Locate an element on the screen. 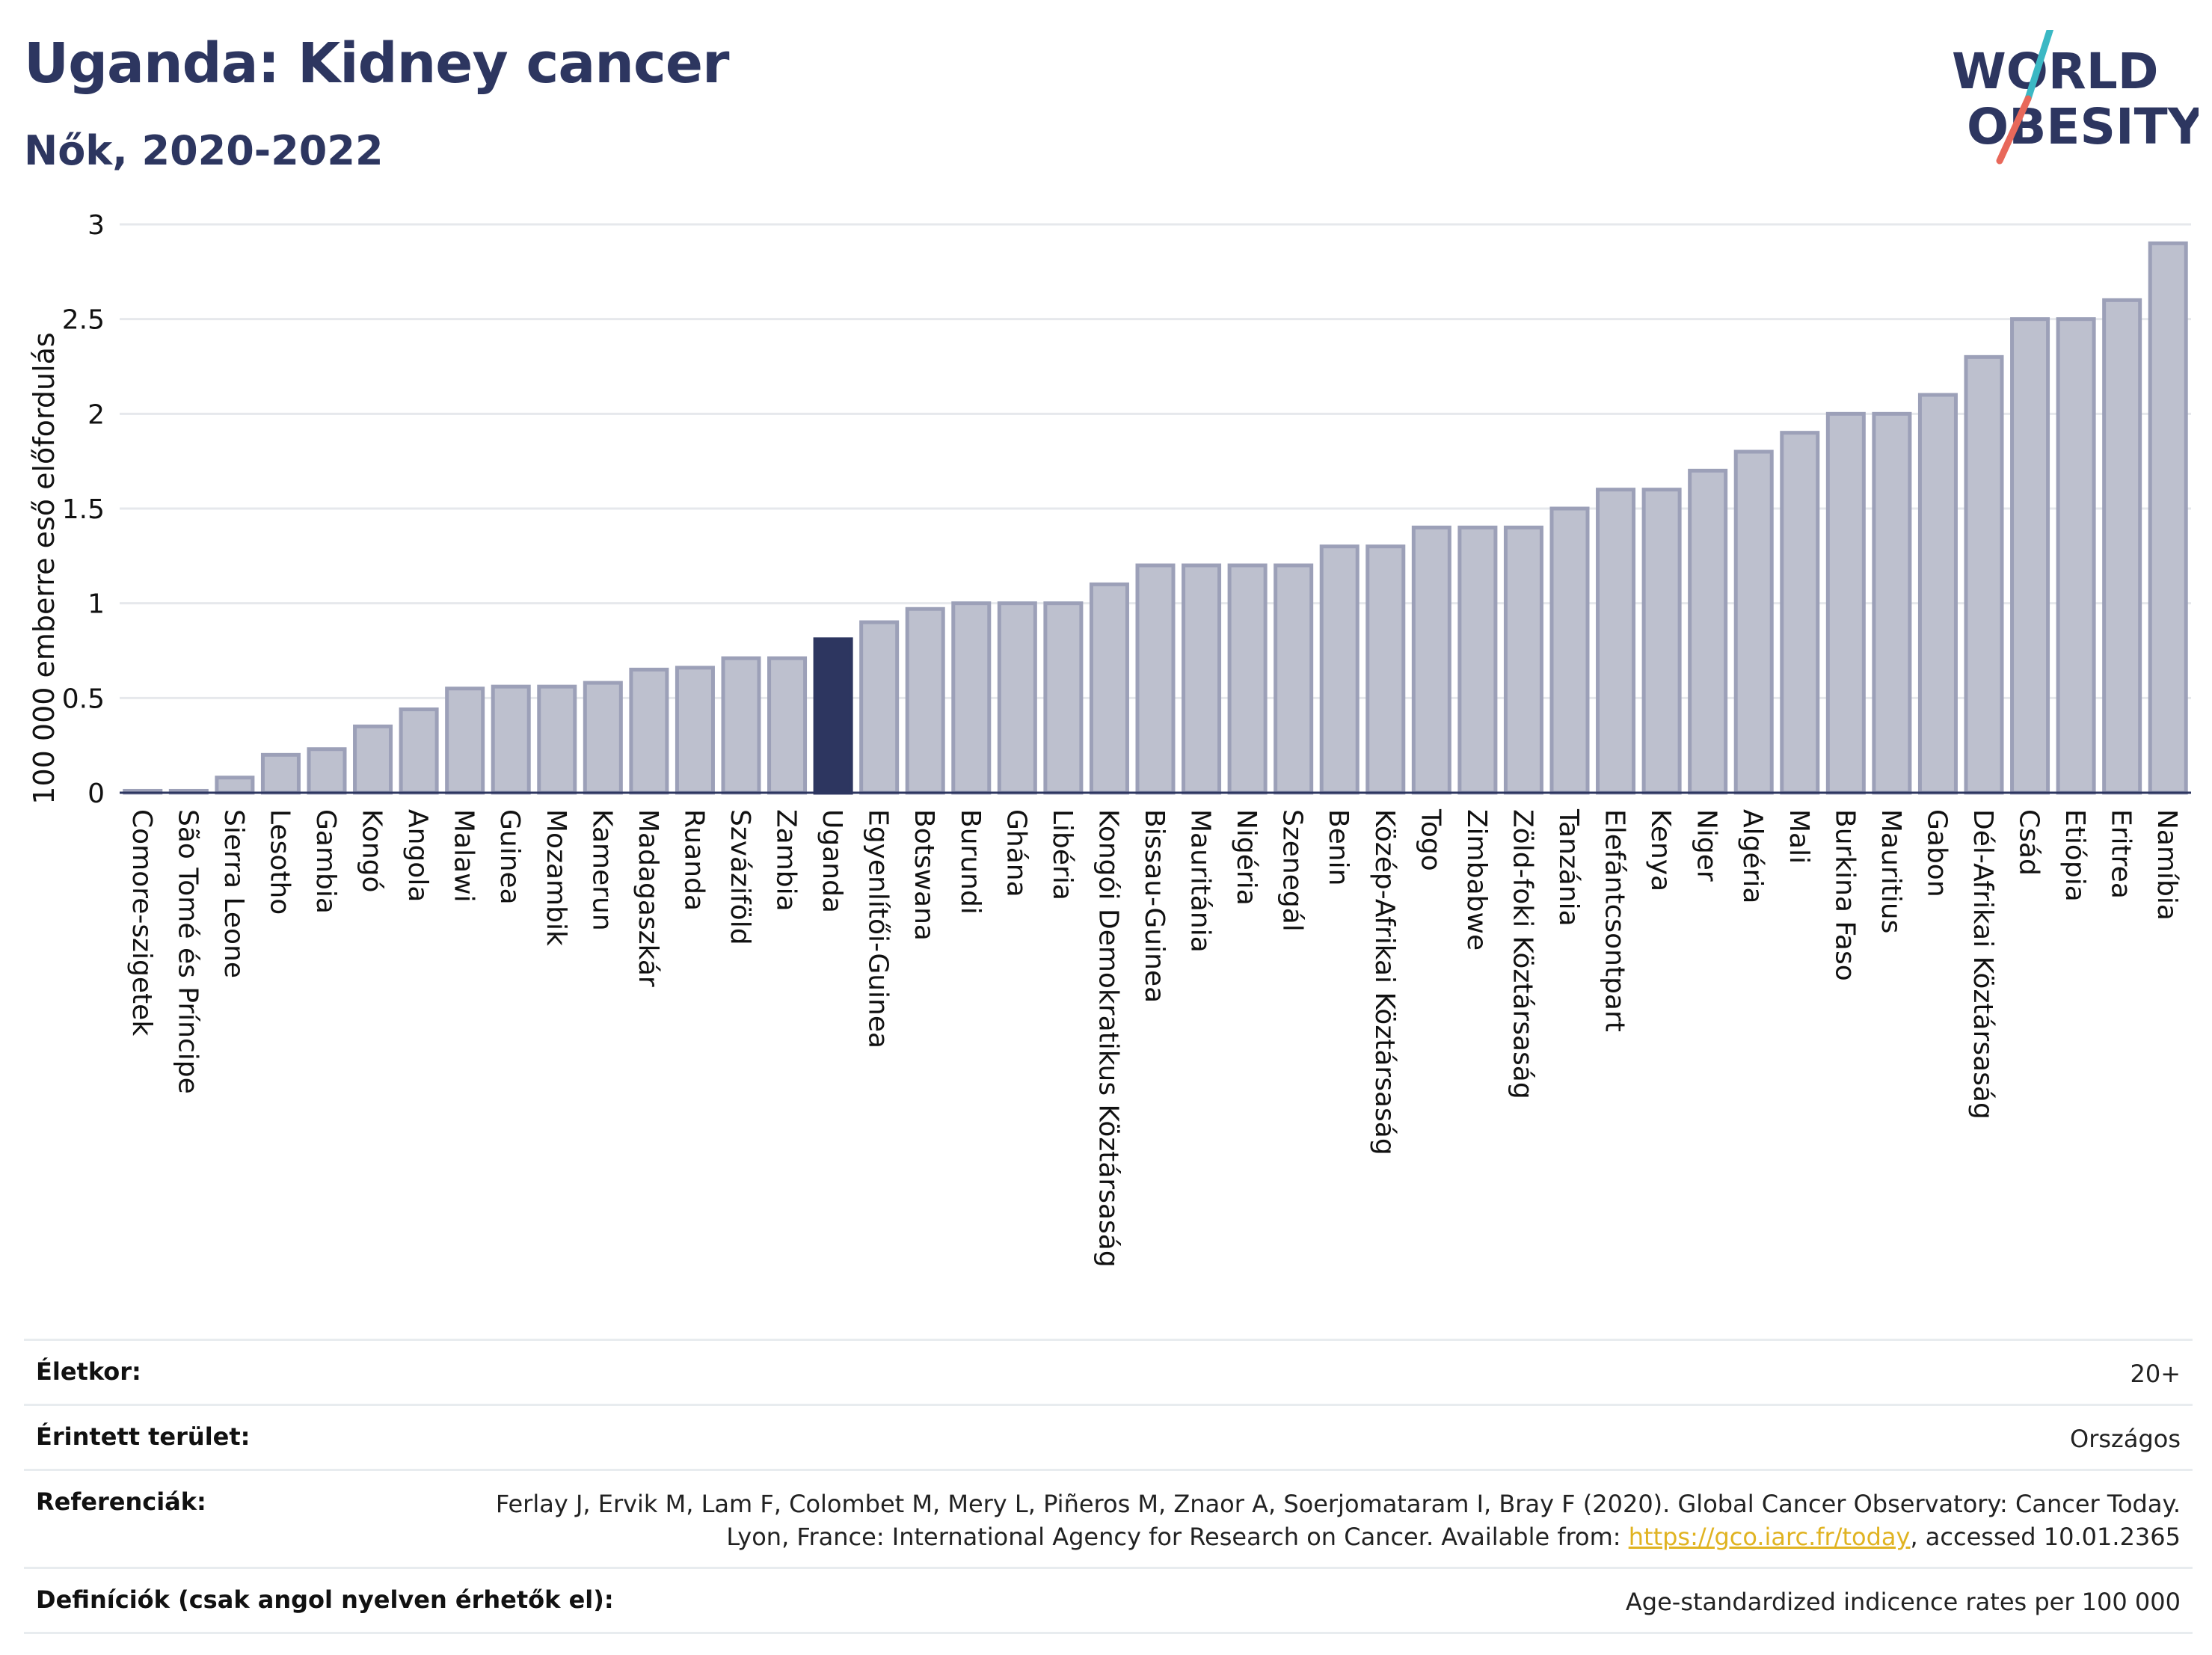  y-tick-label: 2 is located at coordinates (96, 414).